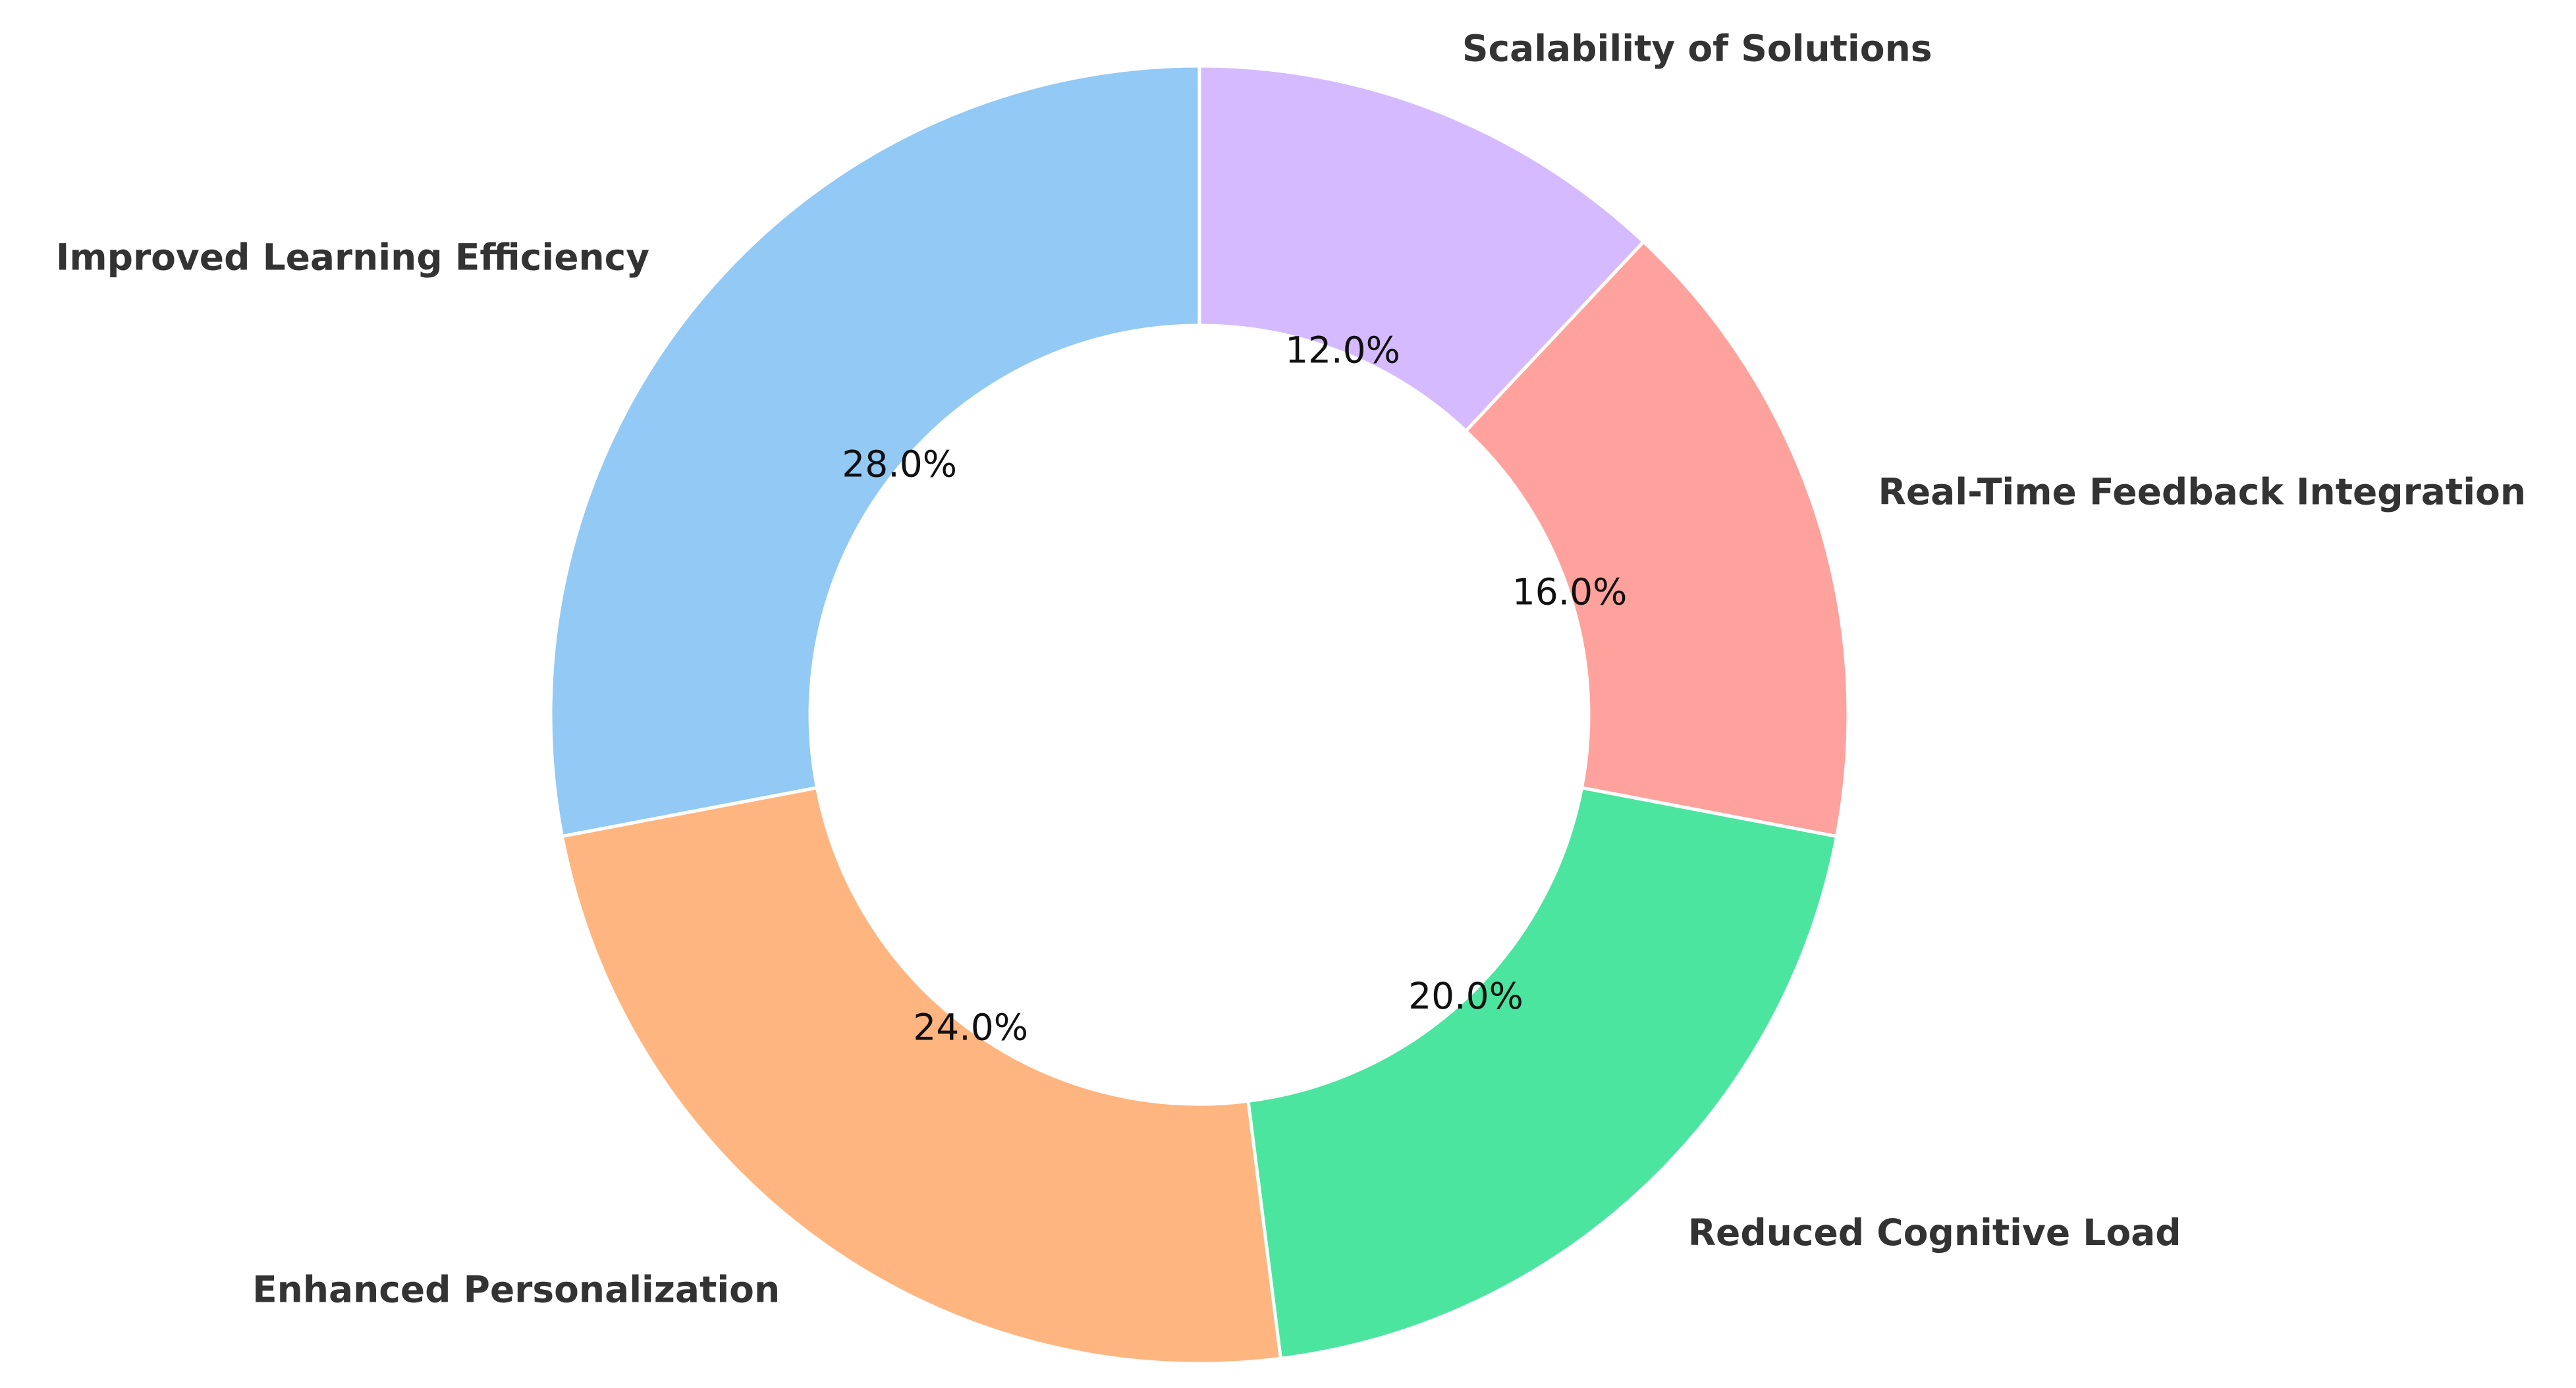 This screenshot has width=2576, height=1388. I want to click on percent-label: 24.0%, so click(970, 1027).